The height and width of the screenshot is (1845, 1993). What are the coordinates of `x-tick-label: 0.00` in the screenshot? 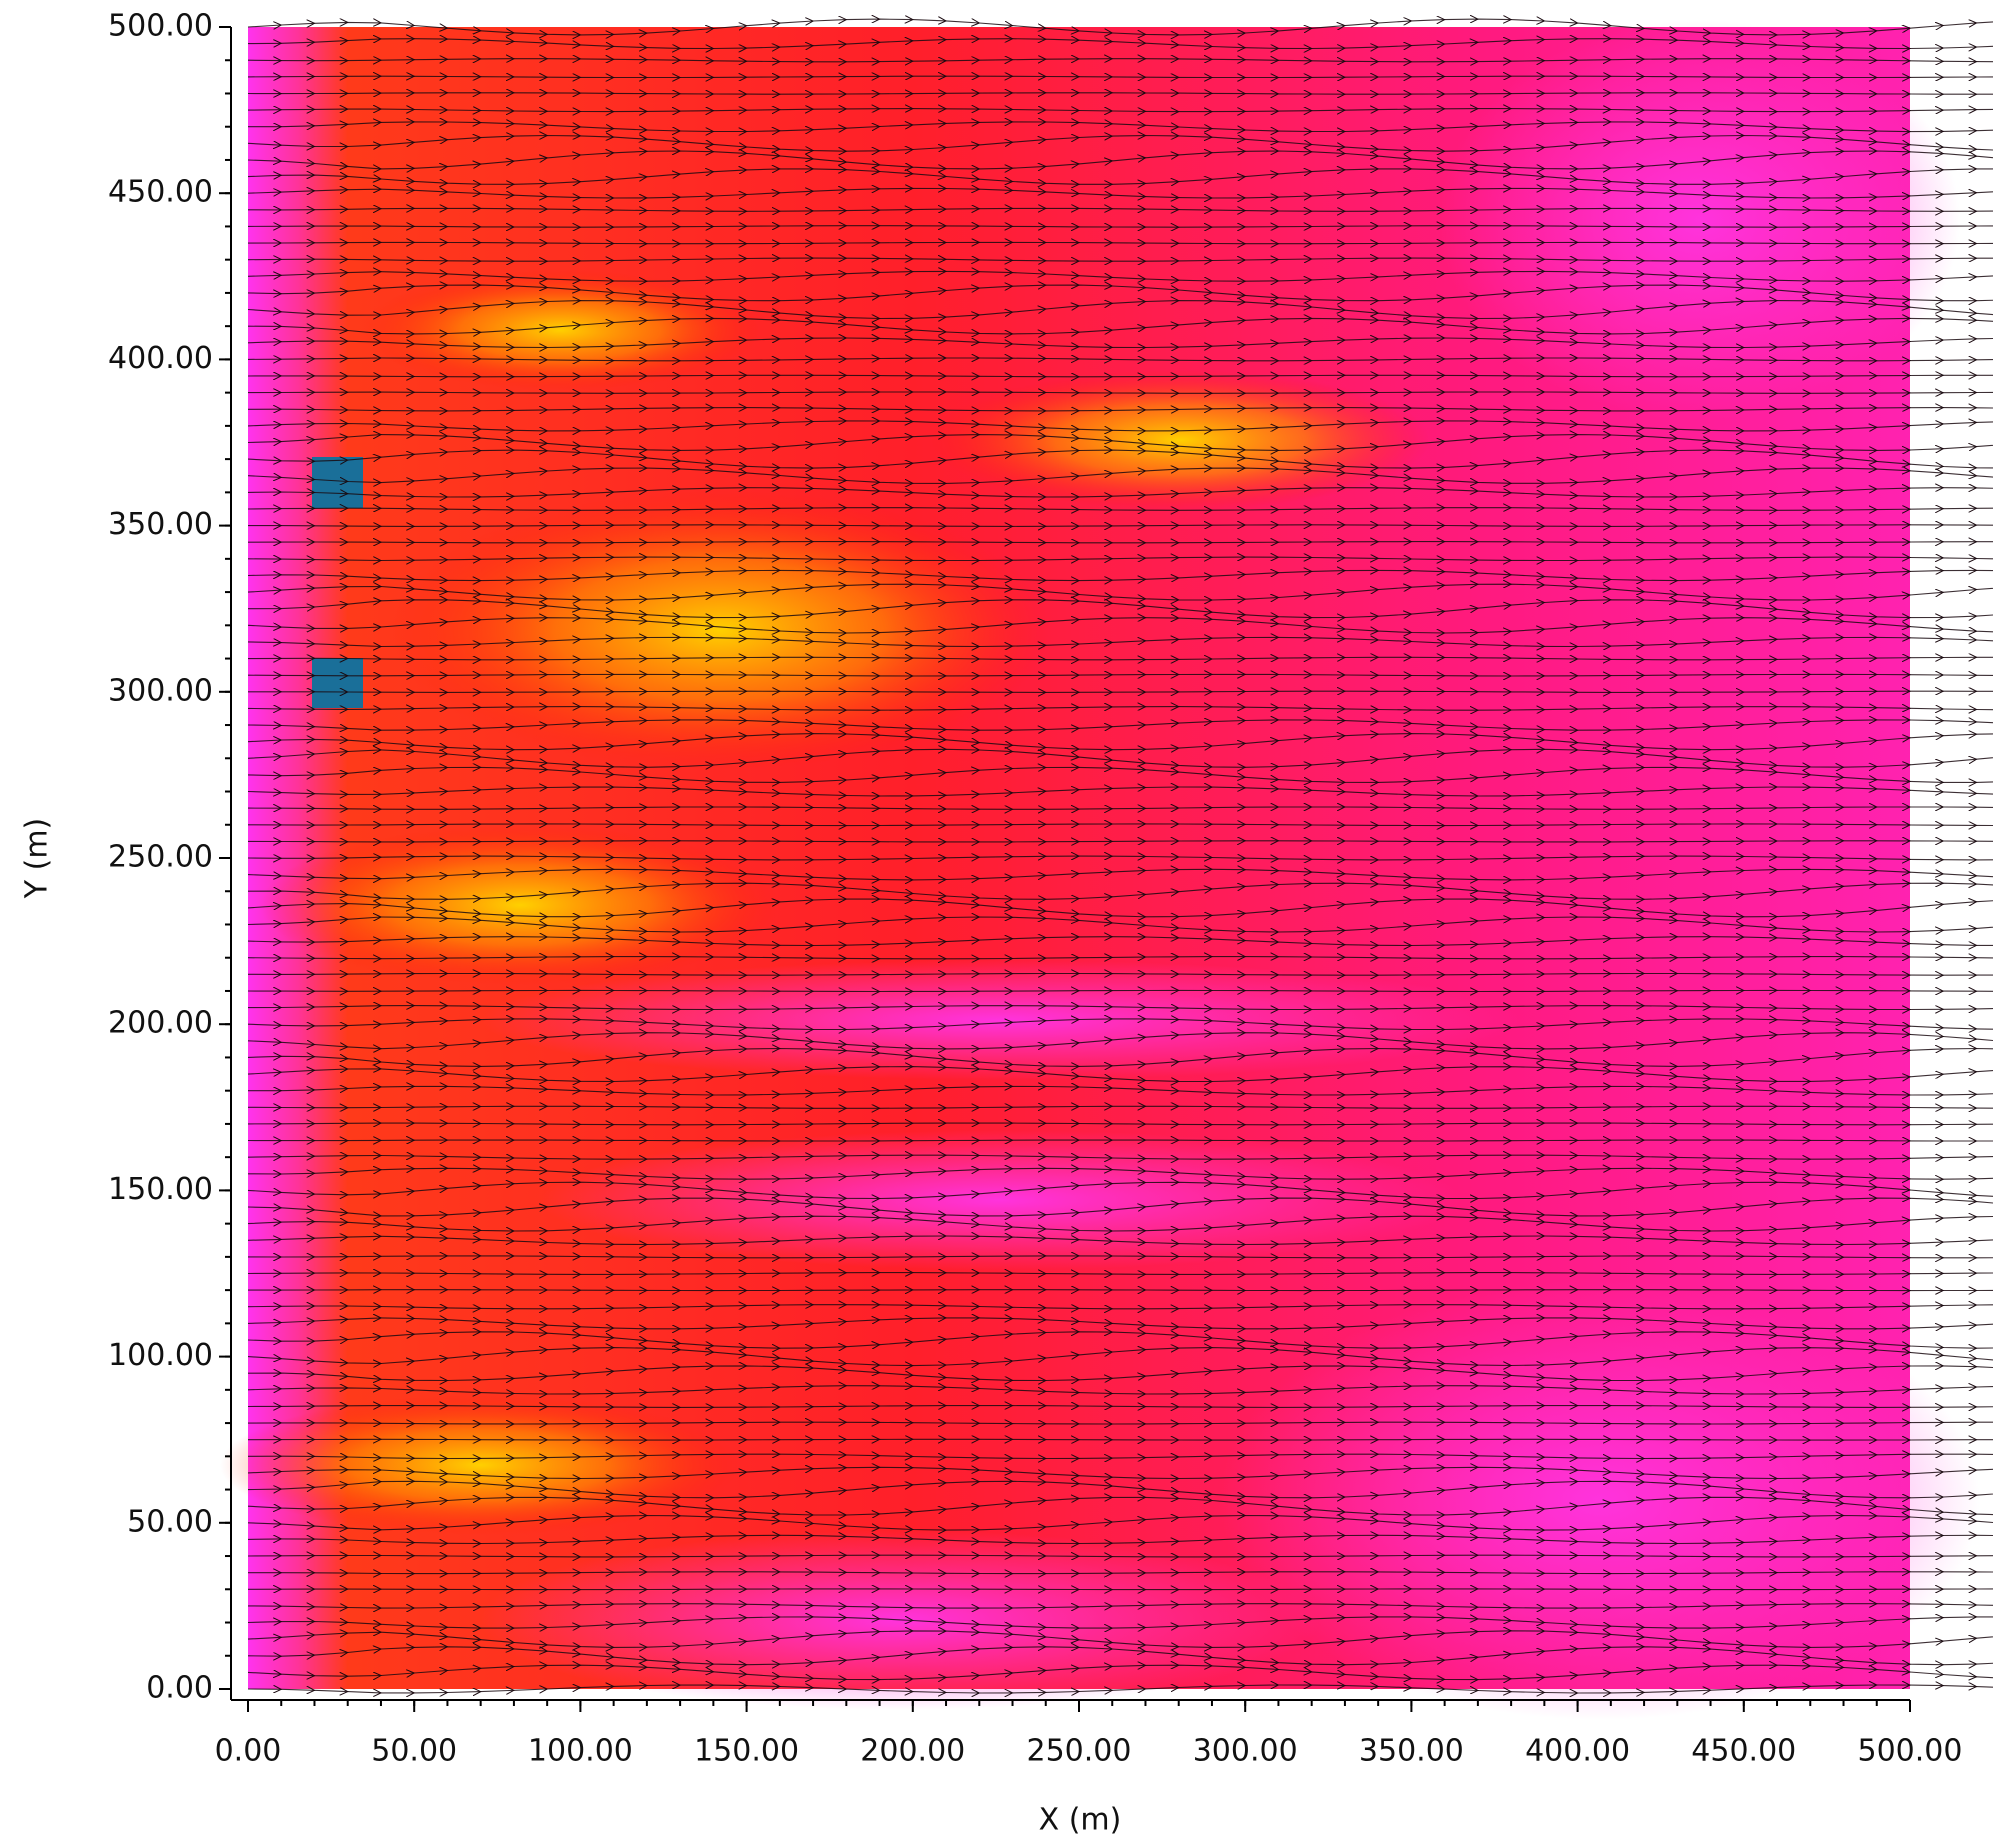 It's located at (248, 1751).